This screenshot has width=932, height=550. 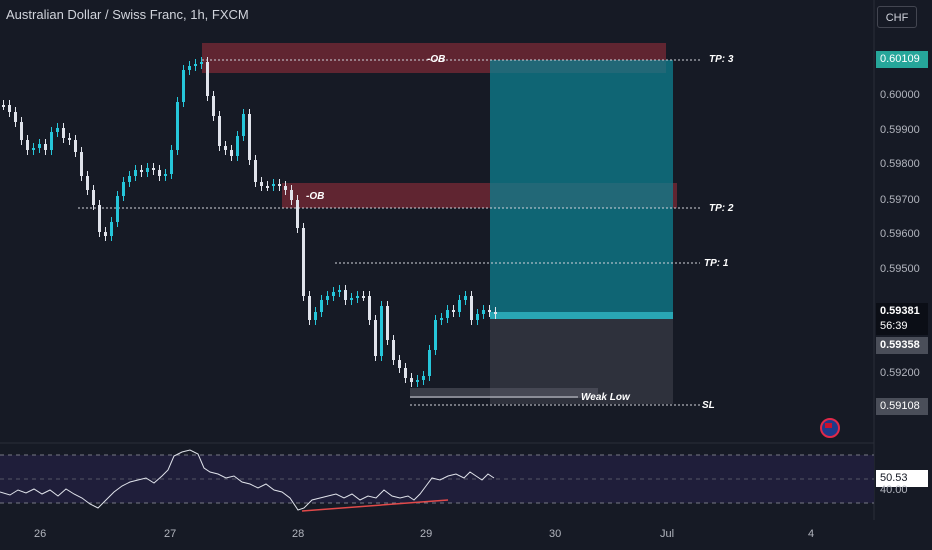 What do you see at coordinates (581, 186) in the screenshot?
I see `target-zone` at bounding box center [581, 186].